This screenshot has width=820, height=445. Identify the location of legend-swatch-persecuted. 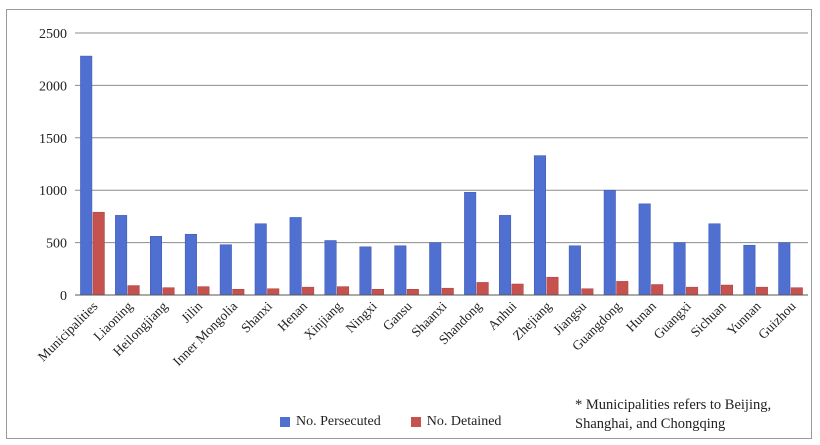
(285, 422).